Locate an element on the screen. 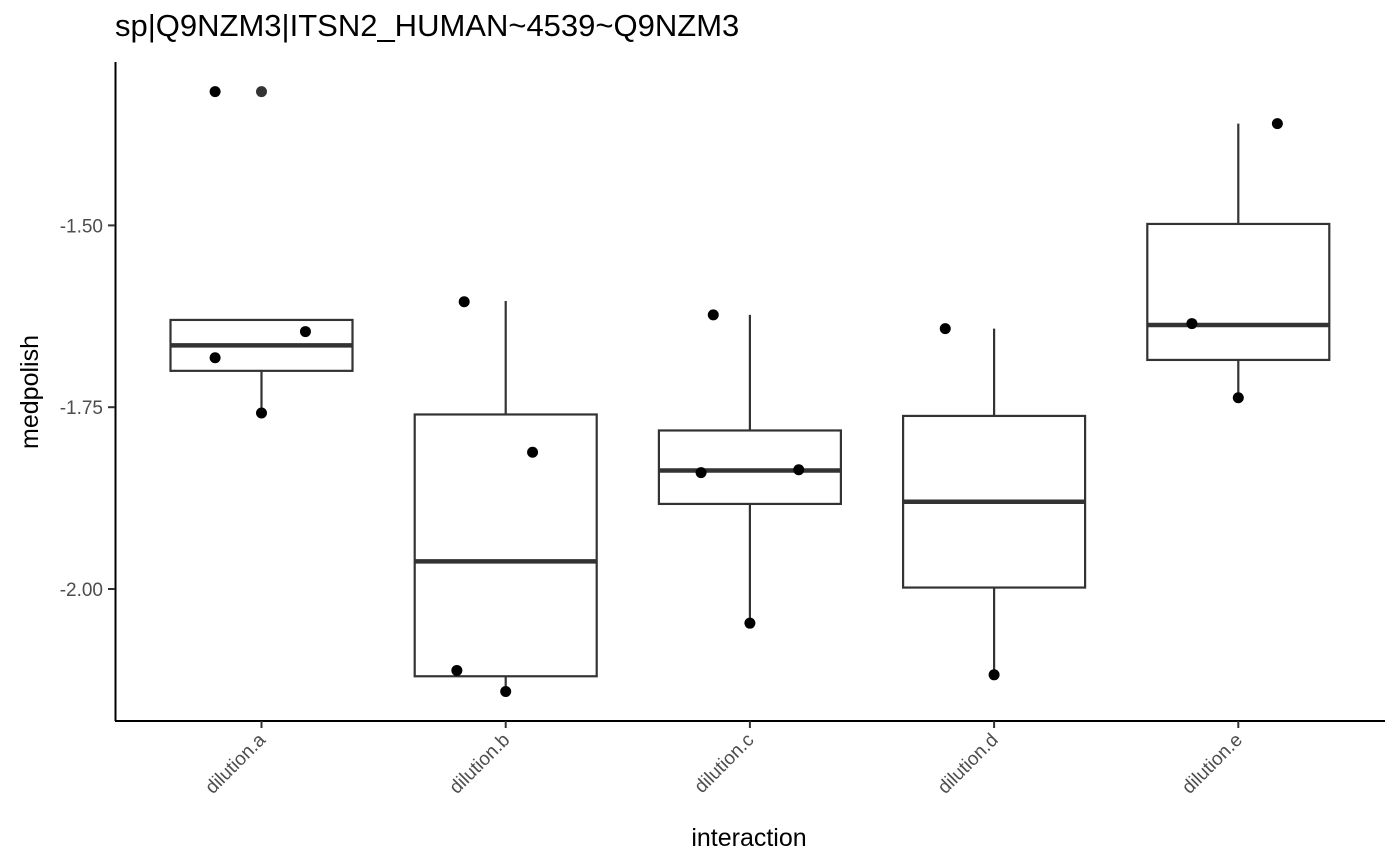 This screenshot has height=866, width=1400. box-dilution-d is located at coordinates (994, 501).